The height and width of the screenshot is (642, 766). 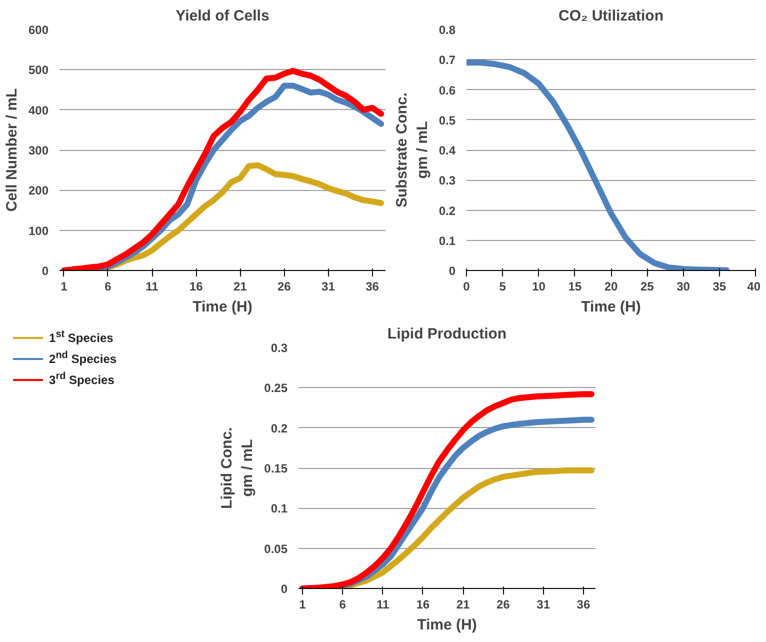 What do you see at coordinates (539, 287) in the screenshot?
I see `x-tick-label: 10` at bounding box center [539, 287].